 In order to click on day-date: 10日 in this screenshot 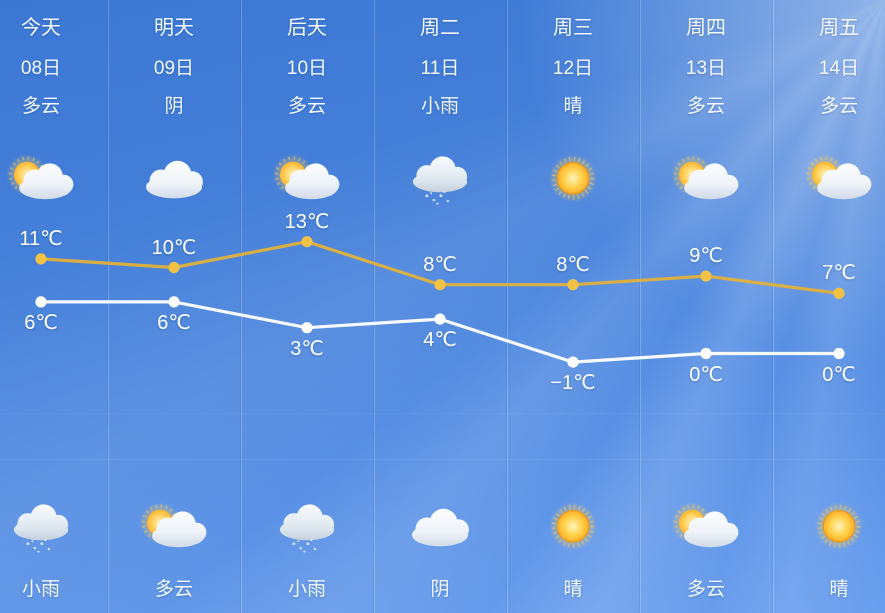, I will do `click(307, 68)`.